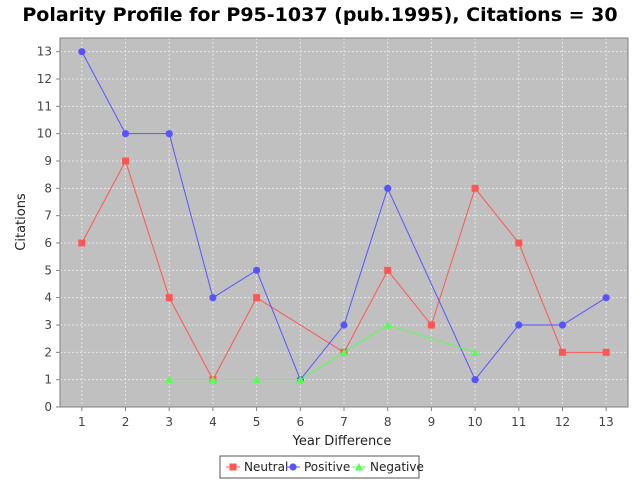 Image resolution: width=640 pixels, height=480 pixels. What do you see at coordinates (388, 422) in the screenshot?
I see `x-tick-label: 8` at bounding box center [388, 422].